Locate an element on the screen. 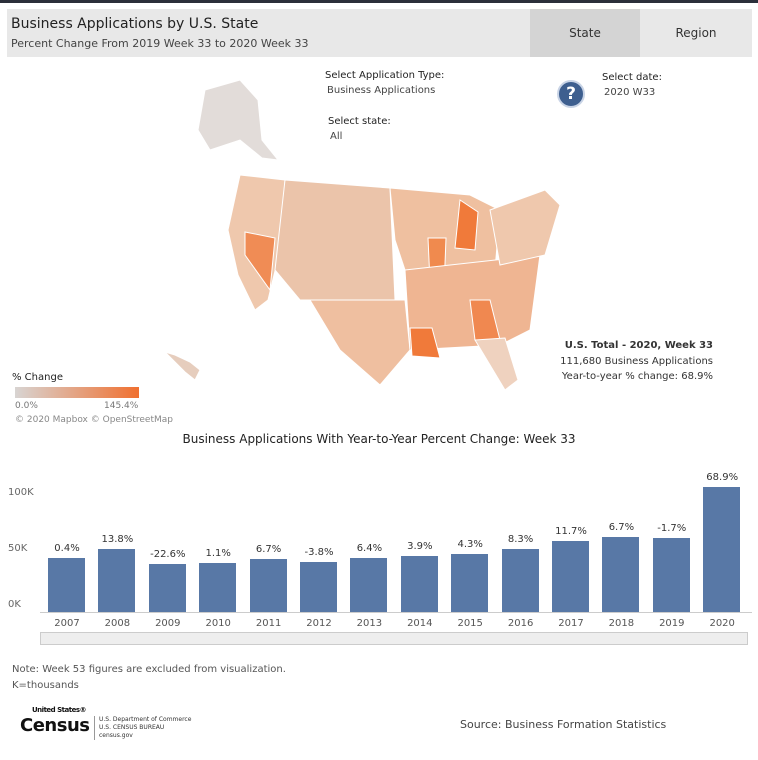  map-louisiana is located at coordinates (425, 343).